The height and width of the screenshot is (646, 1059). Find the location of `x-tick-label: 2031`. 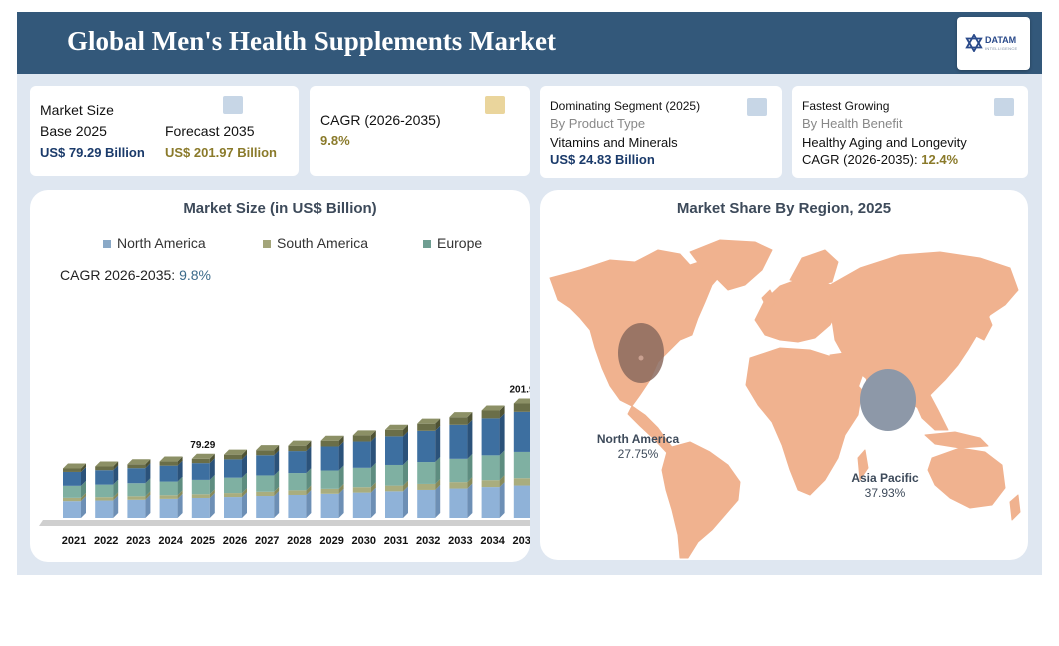

x-tick-label: 2031 is located at coordinates (396, 541).